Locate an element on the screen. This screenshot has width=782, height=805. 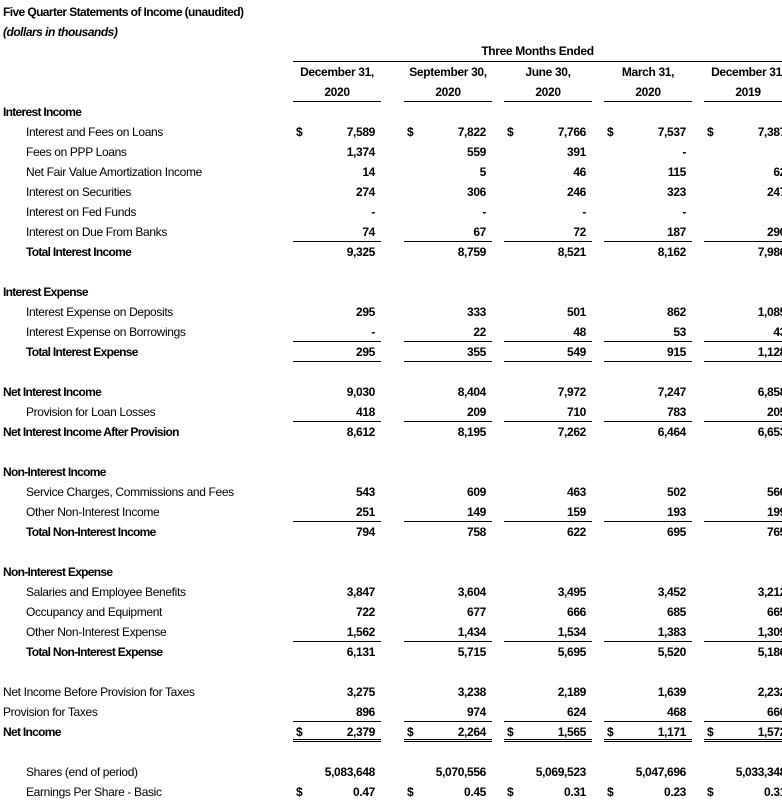
value: 187 is located at coordinates (676, 231).